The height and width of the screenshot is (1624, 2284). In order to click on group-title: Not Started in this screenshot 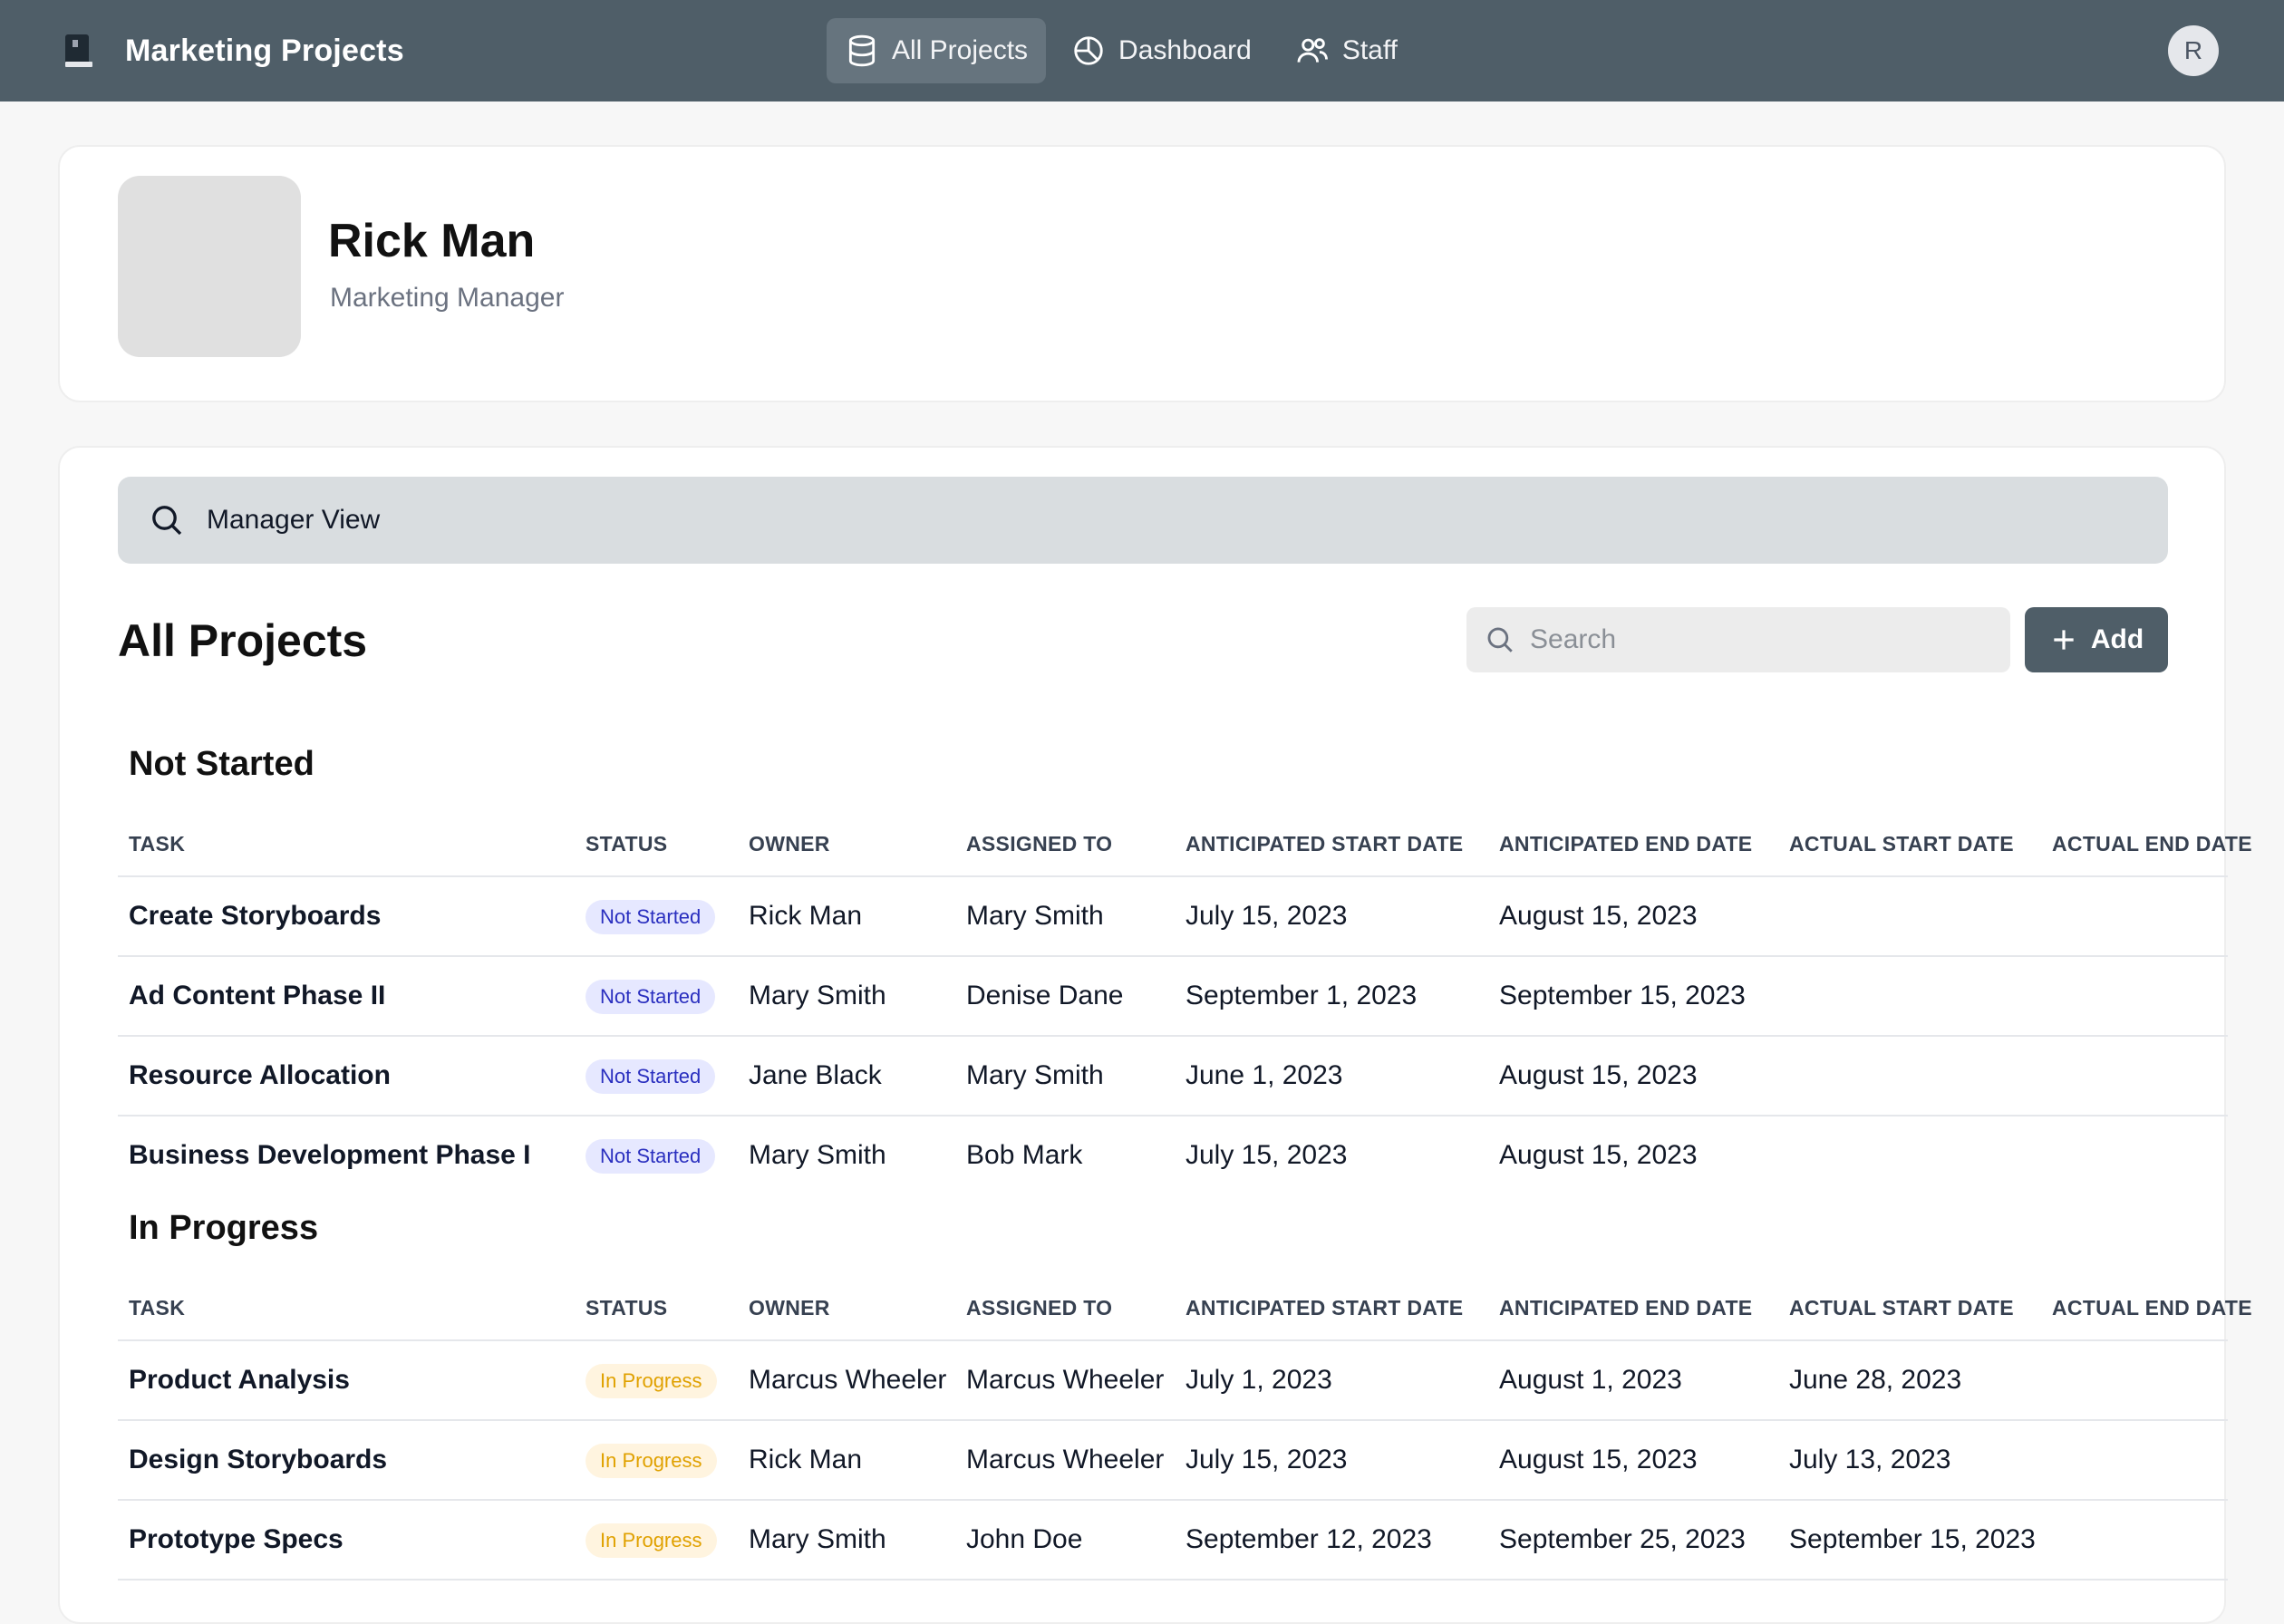, I will do `click(222, 764)`.